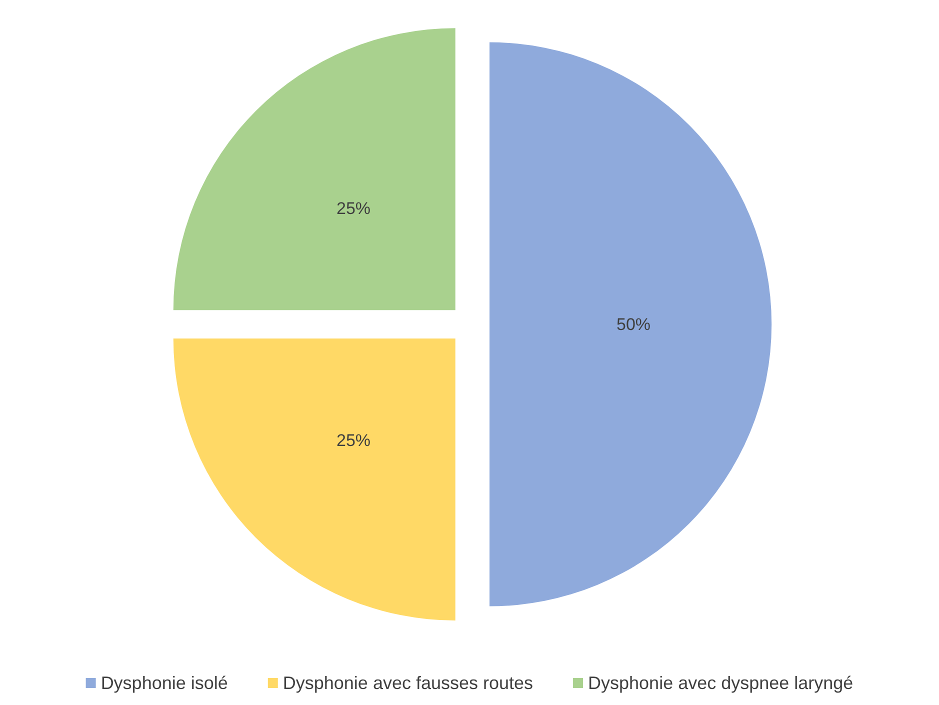  What do you see at coordinates (164, 683) in the screenshot?
I see `legend-label: Dysphonie isolé` at bounding box center [164, 683].